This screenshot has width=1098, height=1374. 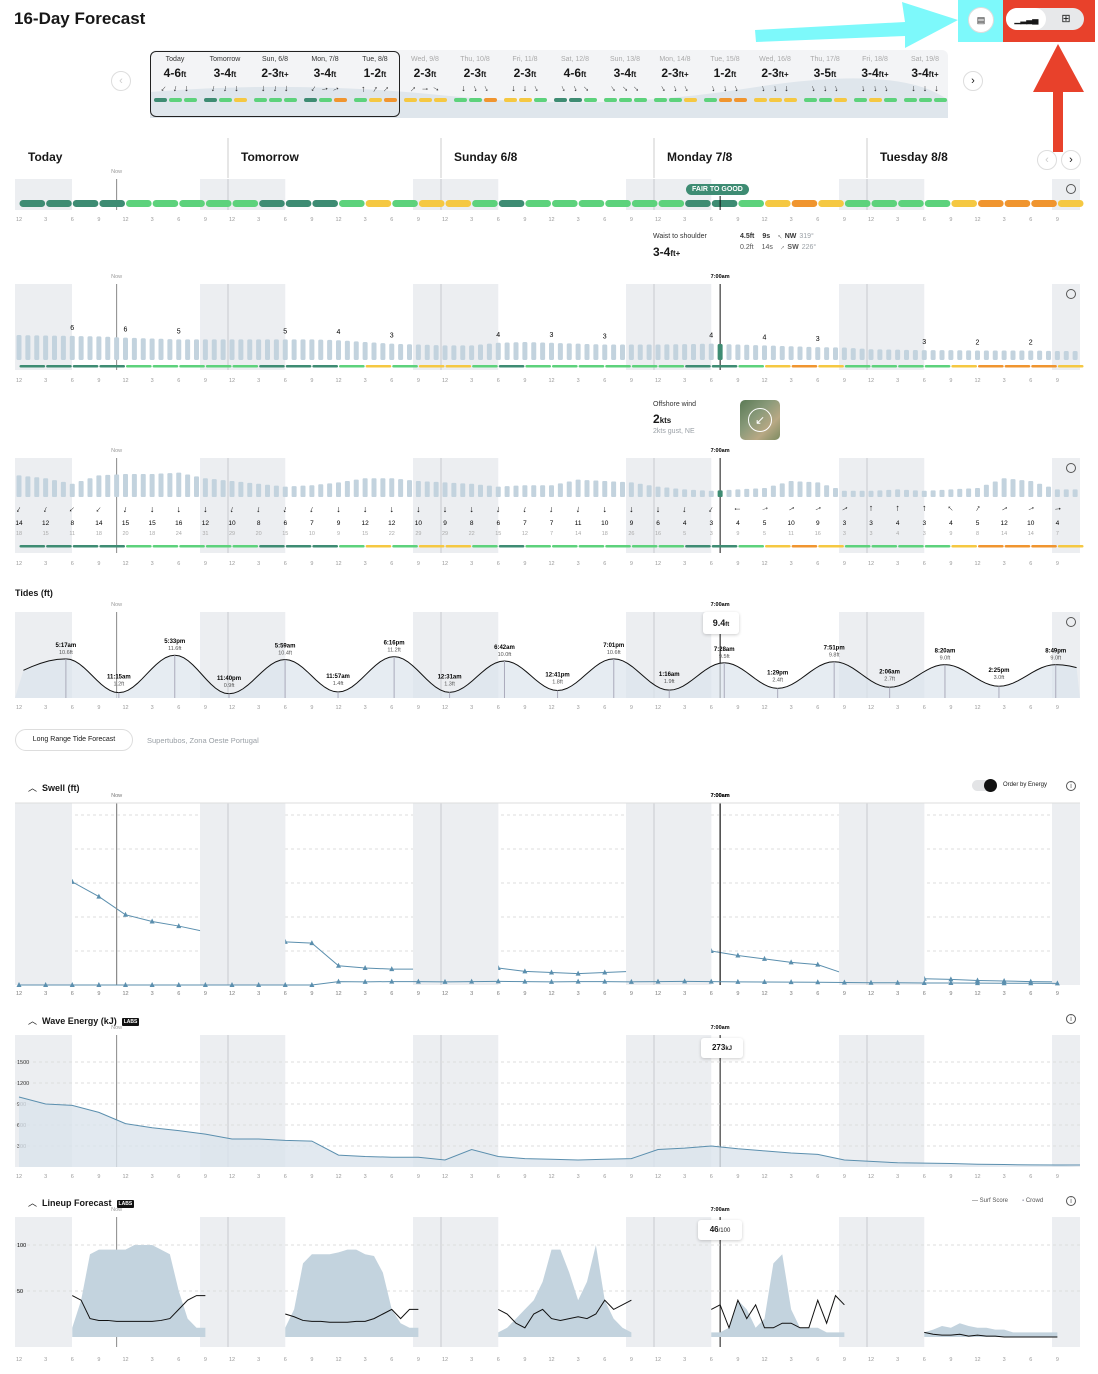 I want to click on day-card: Fri, 18/8 3-4ft+ ↓ ↓ ↓, so click(x=875, y=84).